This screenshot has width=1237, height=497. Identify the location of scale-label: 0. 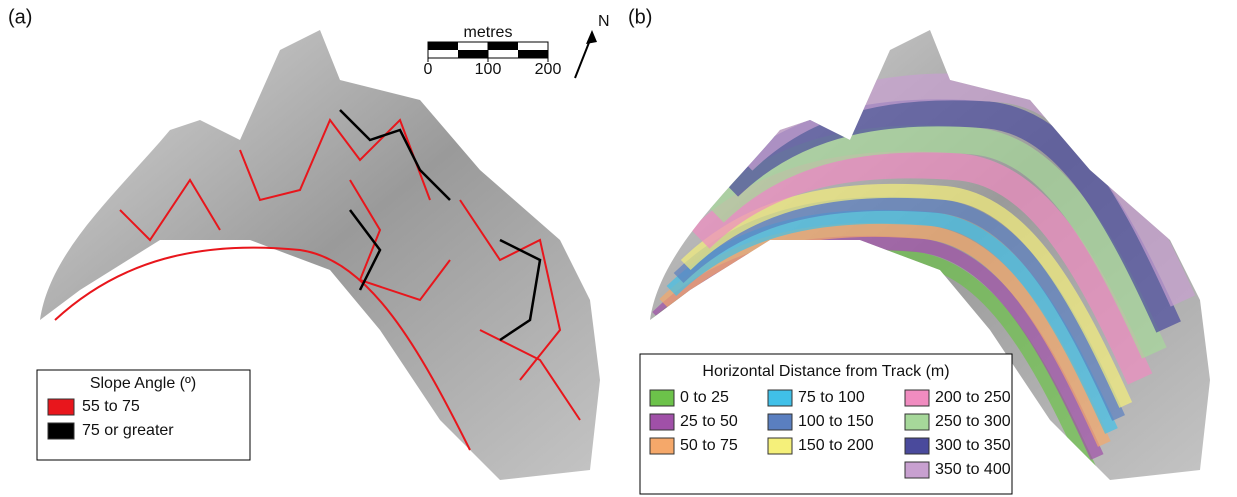
(428, 69).